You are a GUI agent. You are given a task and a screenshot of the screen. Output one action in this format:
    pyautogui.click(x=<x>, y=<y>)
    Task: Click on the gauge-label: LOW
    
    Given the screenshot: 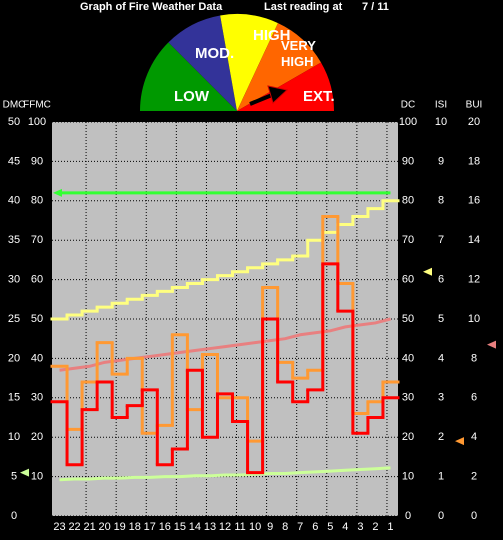 What is the action you would take?
    pyautogui.click(x=192, y=96)
    